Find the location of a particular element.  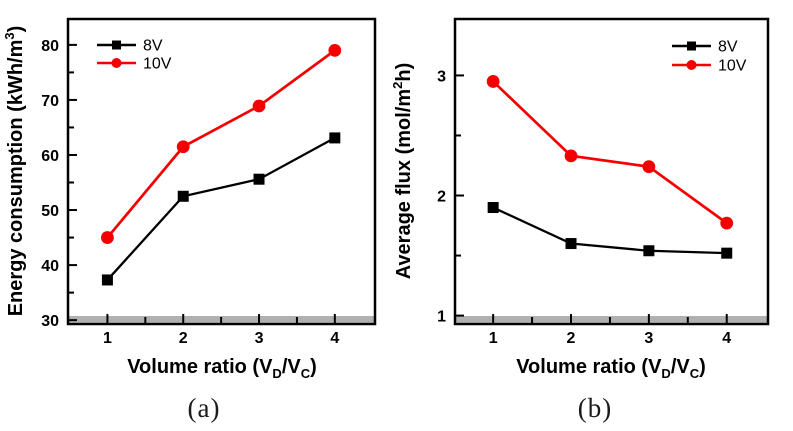

y-tick-label: 2 is located at coordinates (441, 197).